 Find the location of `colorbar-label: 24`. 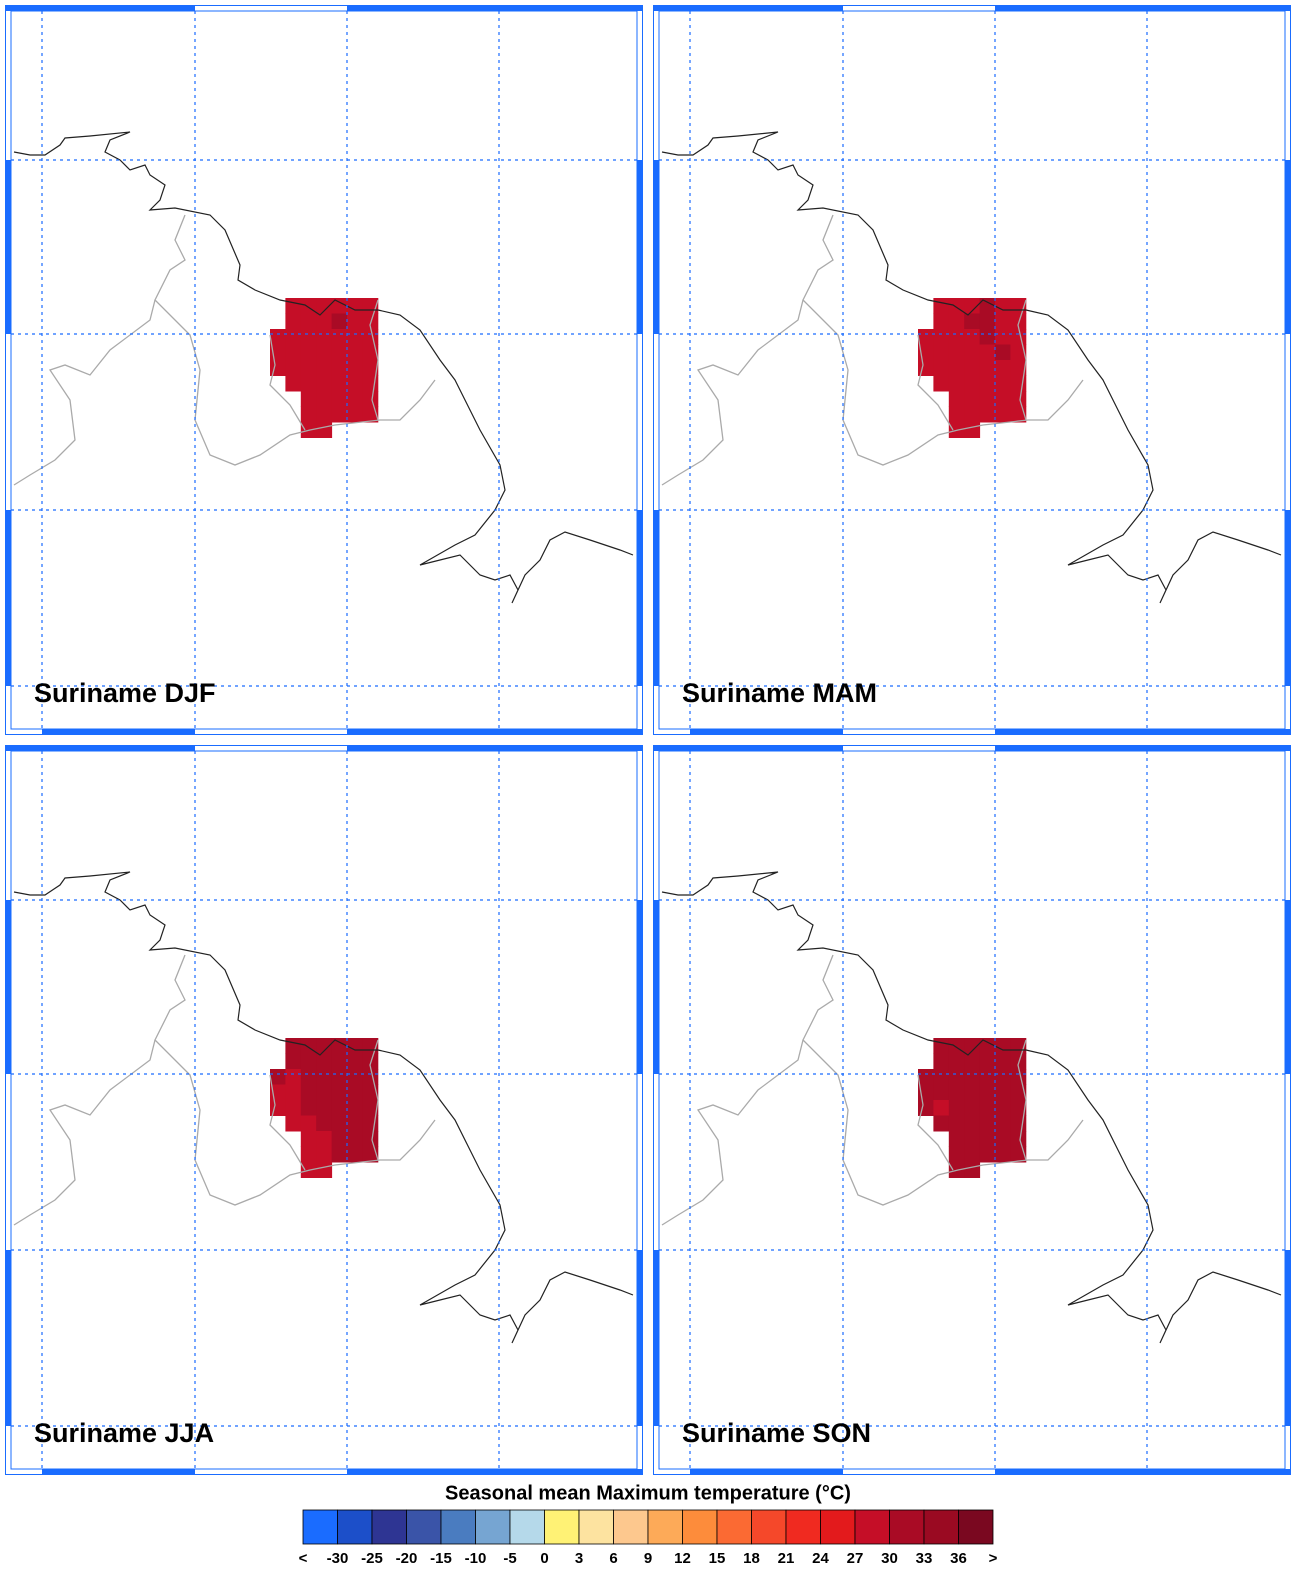

colorbar-label: 24 is located at coordinates (820, 1558).